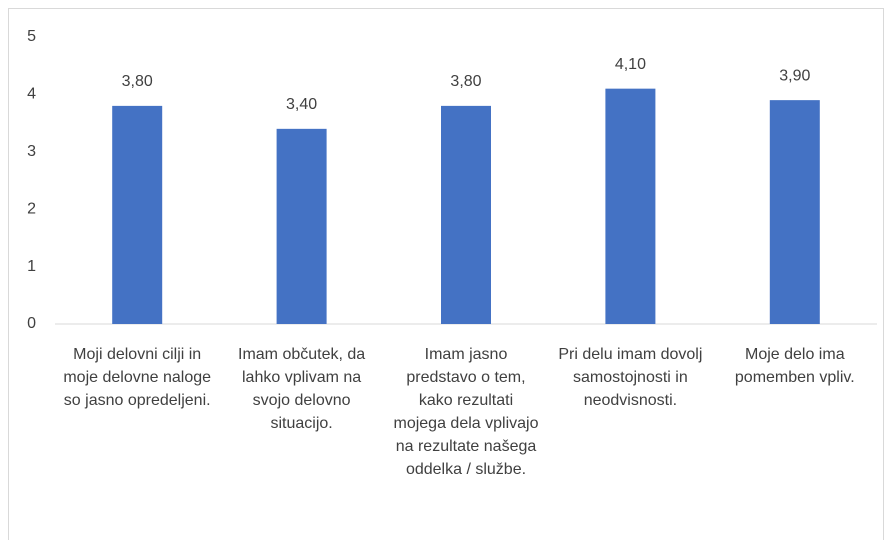 This screenshot has height=540, width=895. I want to click on y-tick-label: 1, so click(31, 266).